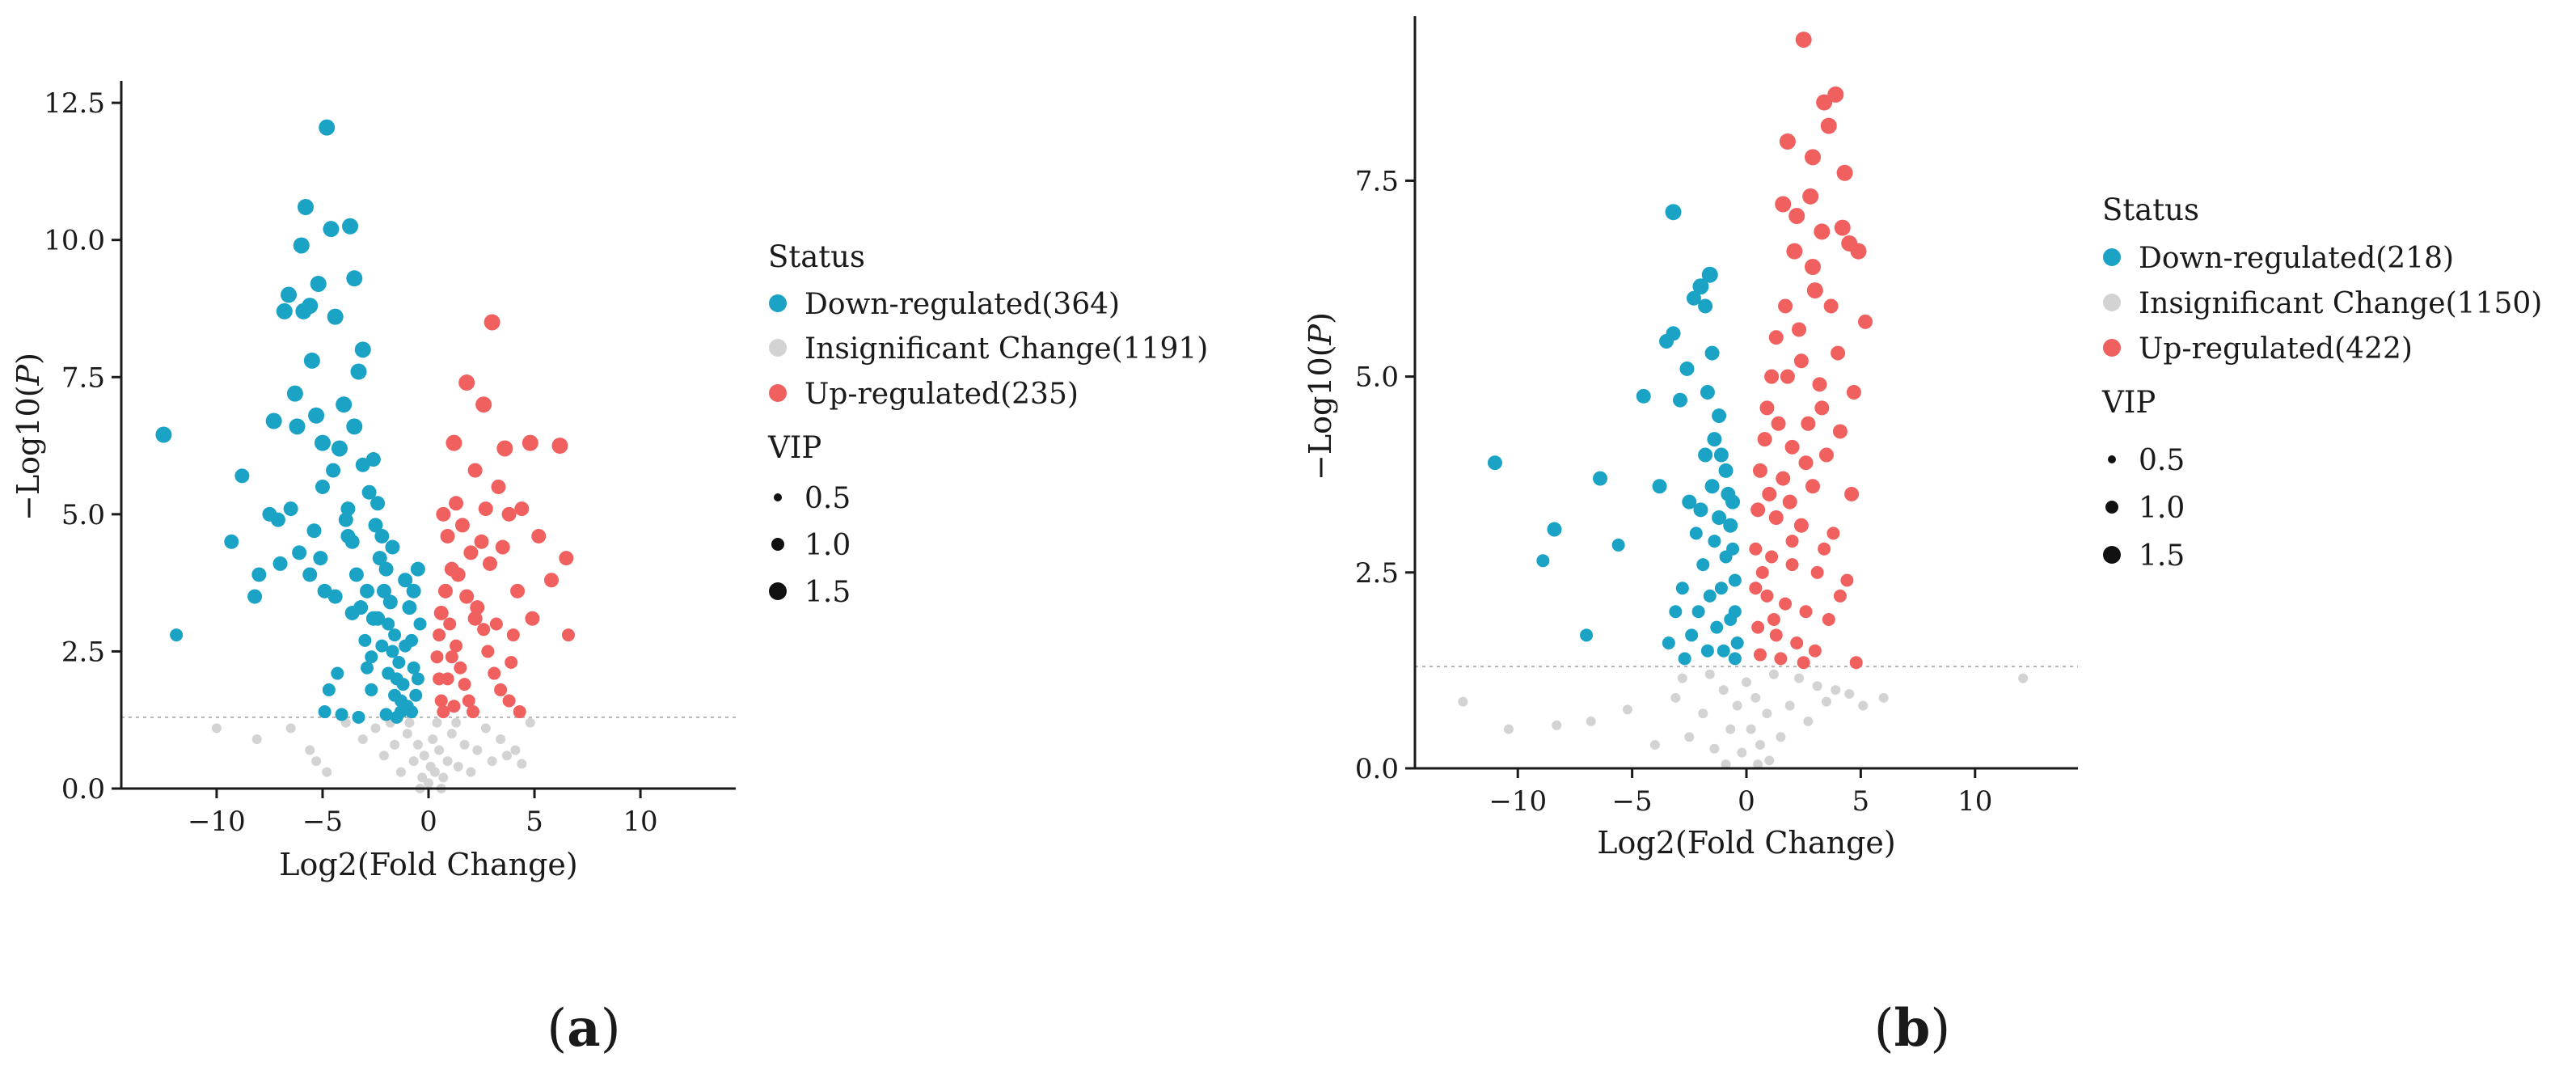 The height and width of the screenshot is (1070, 2576). What do you see at coordinates (1518, 801) in the screenshot?
I see `panel-b-x-tick-label: −10` at bounding box center [1518, 801].